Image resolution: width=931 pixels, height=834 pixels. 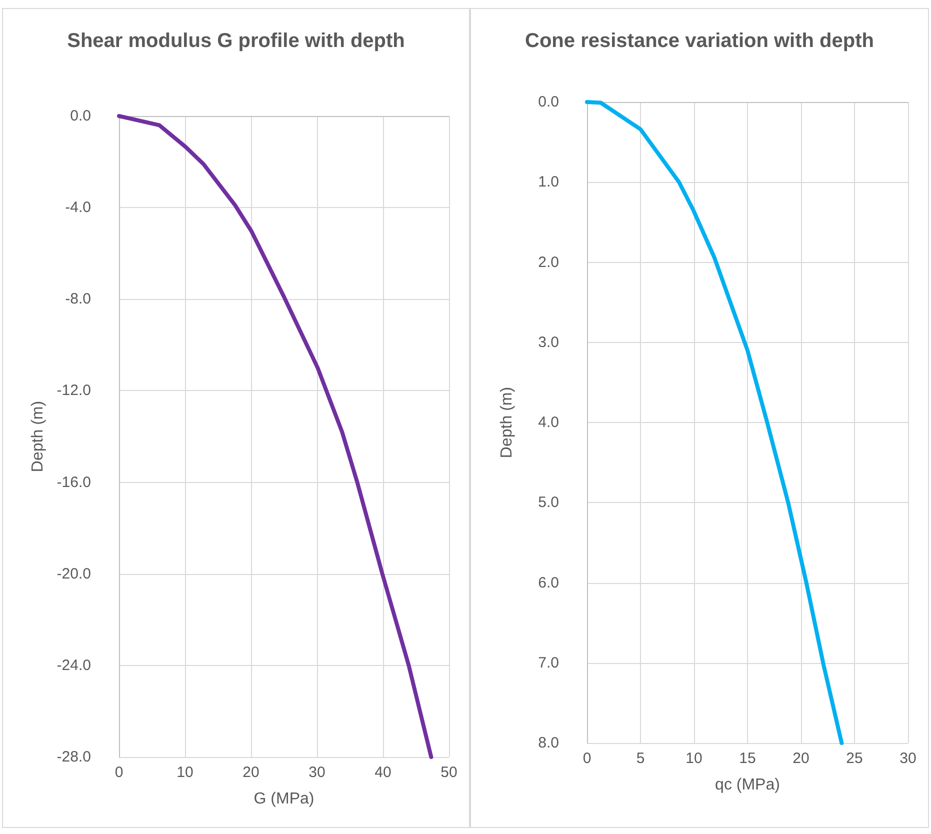 I want to click on x-tick-label: 25, so click(x=854, y=758).